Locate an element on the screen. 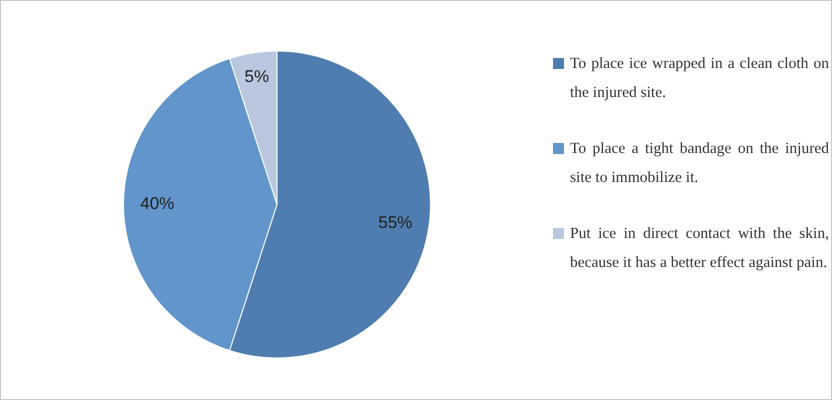 Image resolution: width=832 pixels, height=400 pixels. data-label: 5% is located at coordinates (257, 76).